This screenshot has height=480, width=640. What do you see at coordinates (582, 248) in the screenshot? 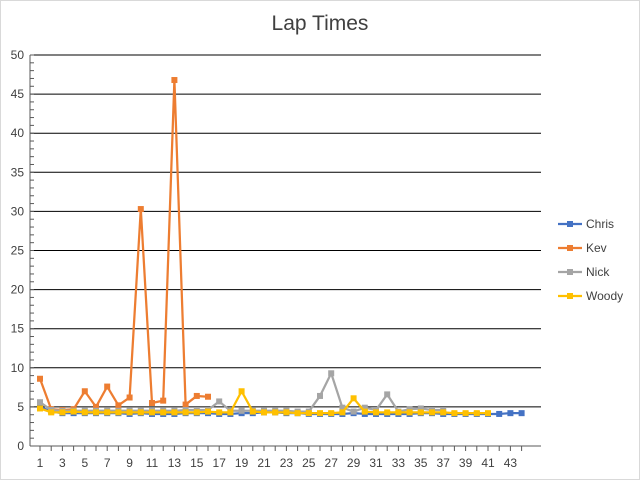
I see `legend-item: Kev` at bounding box center [582, 248].